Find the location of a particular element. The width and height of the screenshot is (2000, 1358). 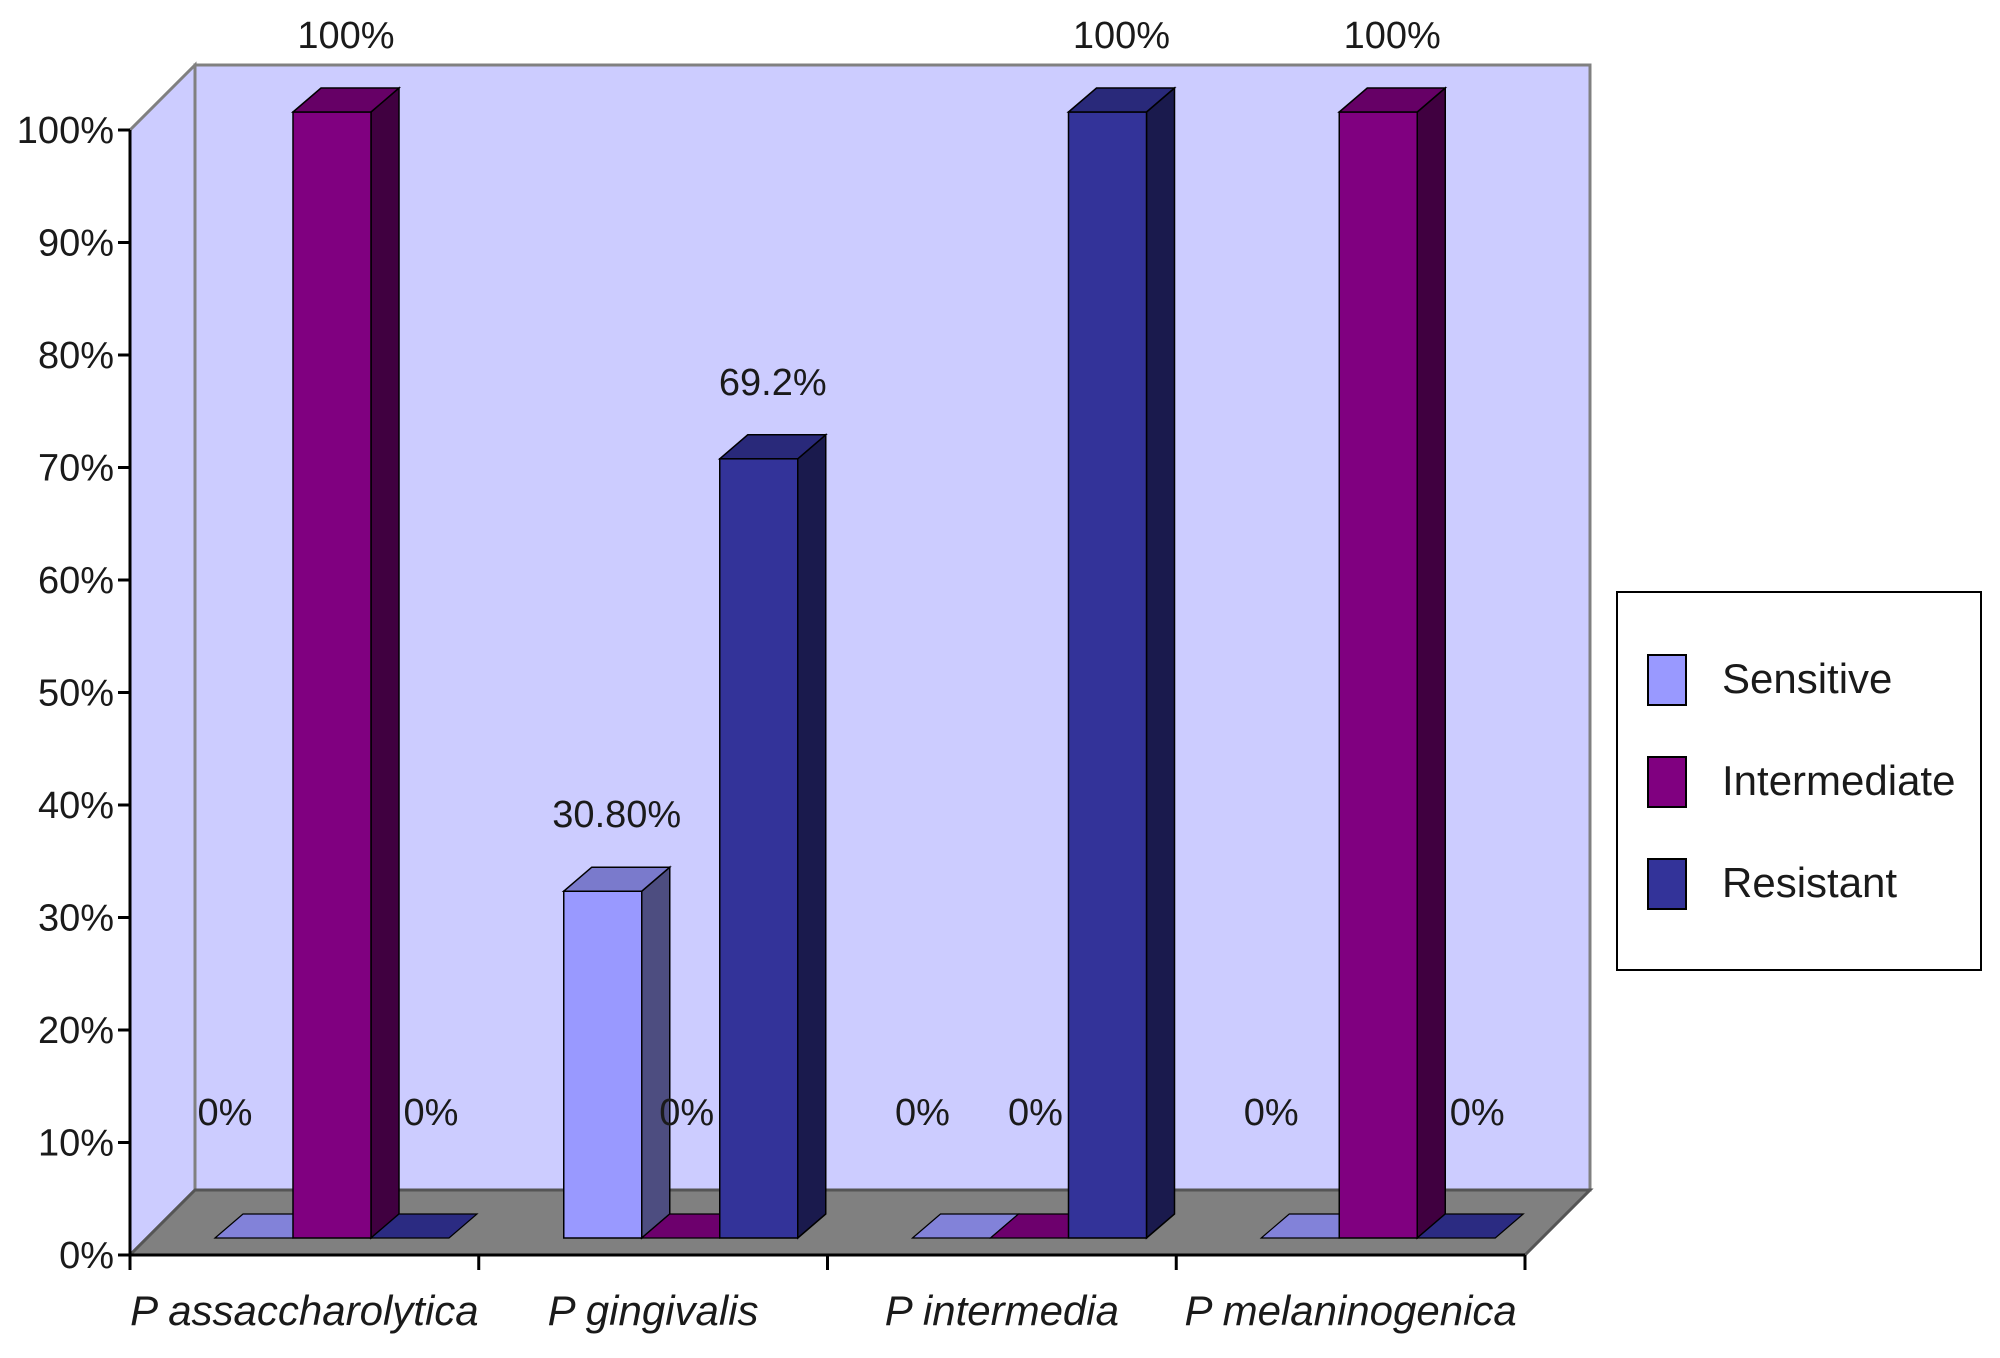

legend: Sensitive Intermediate Resistant is located at coordinates (1799, 781).